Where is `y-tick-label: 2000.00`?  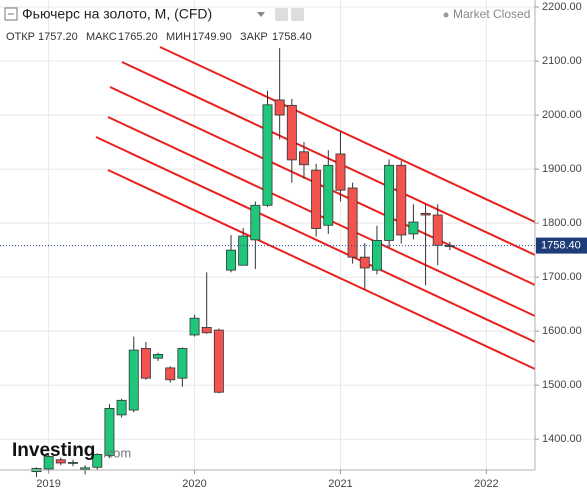 y-tick-label: 2000.00 is located at coordinates (562, 115).